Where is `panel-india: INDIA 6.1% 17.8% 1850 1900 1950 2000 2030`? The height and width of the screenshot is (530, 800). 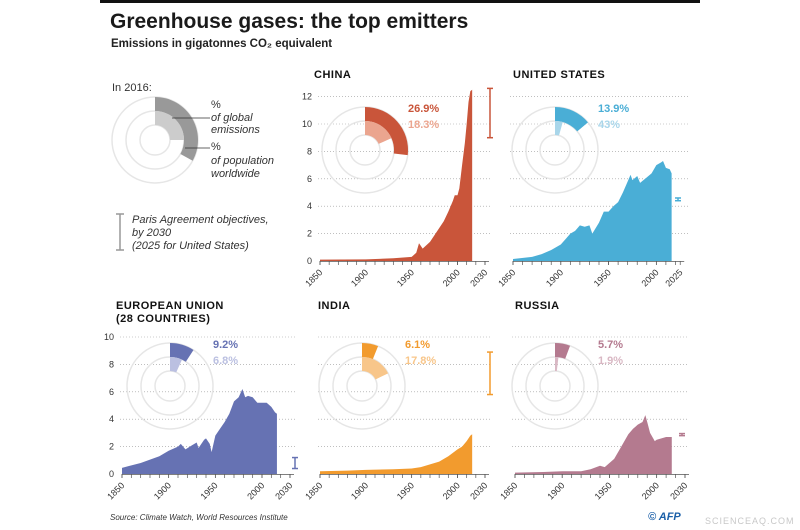
panel-india: INDIA 6.1% 17.8% 1850 1900 1950 2000 2030 is located at coordinates (398, 401).